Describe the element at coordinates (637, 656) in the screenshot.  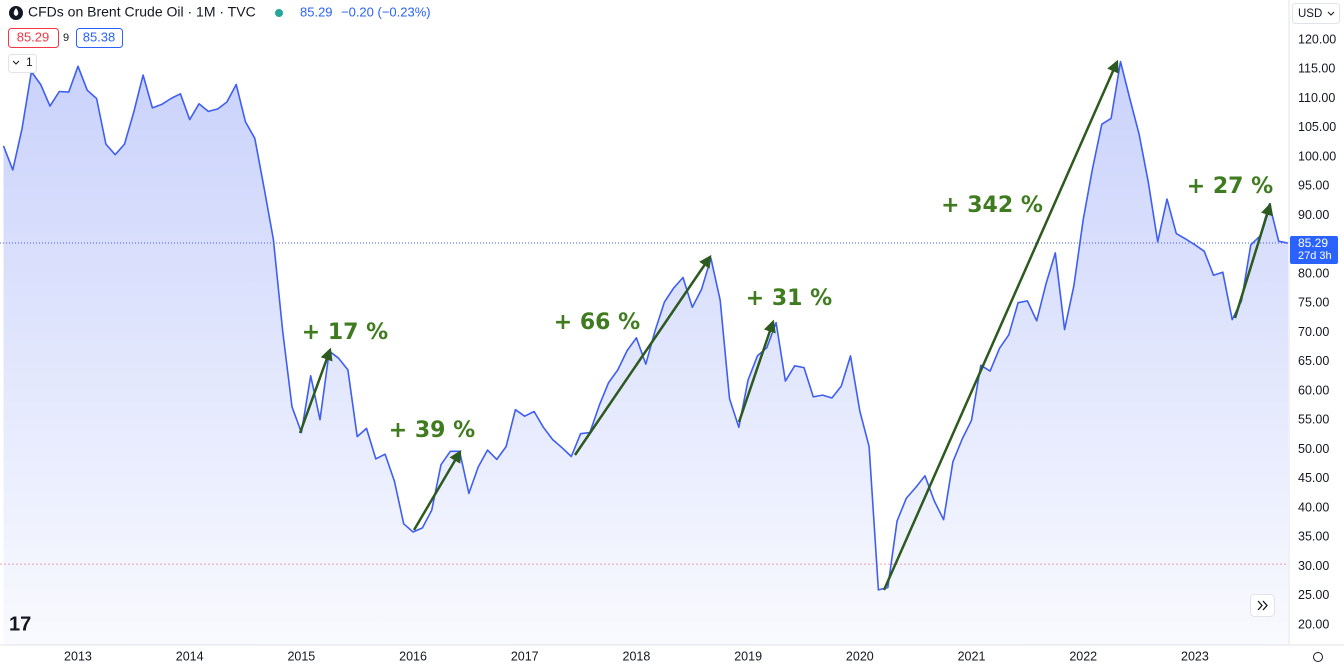
I see `x-tick-label: 2018` at that location.